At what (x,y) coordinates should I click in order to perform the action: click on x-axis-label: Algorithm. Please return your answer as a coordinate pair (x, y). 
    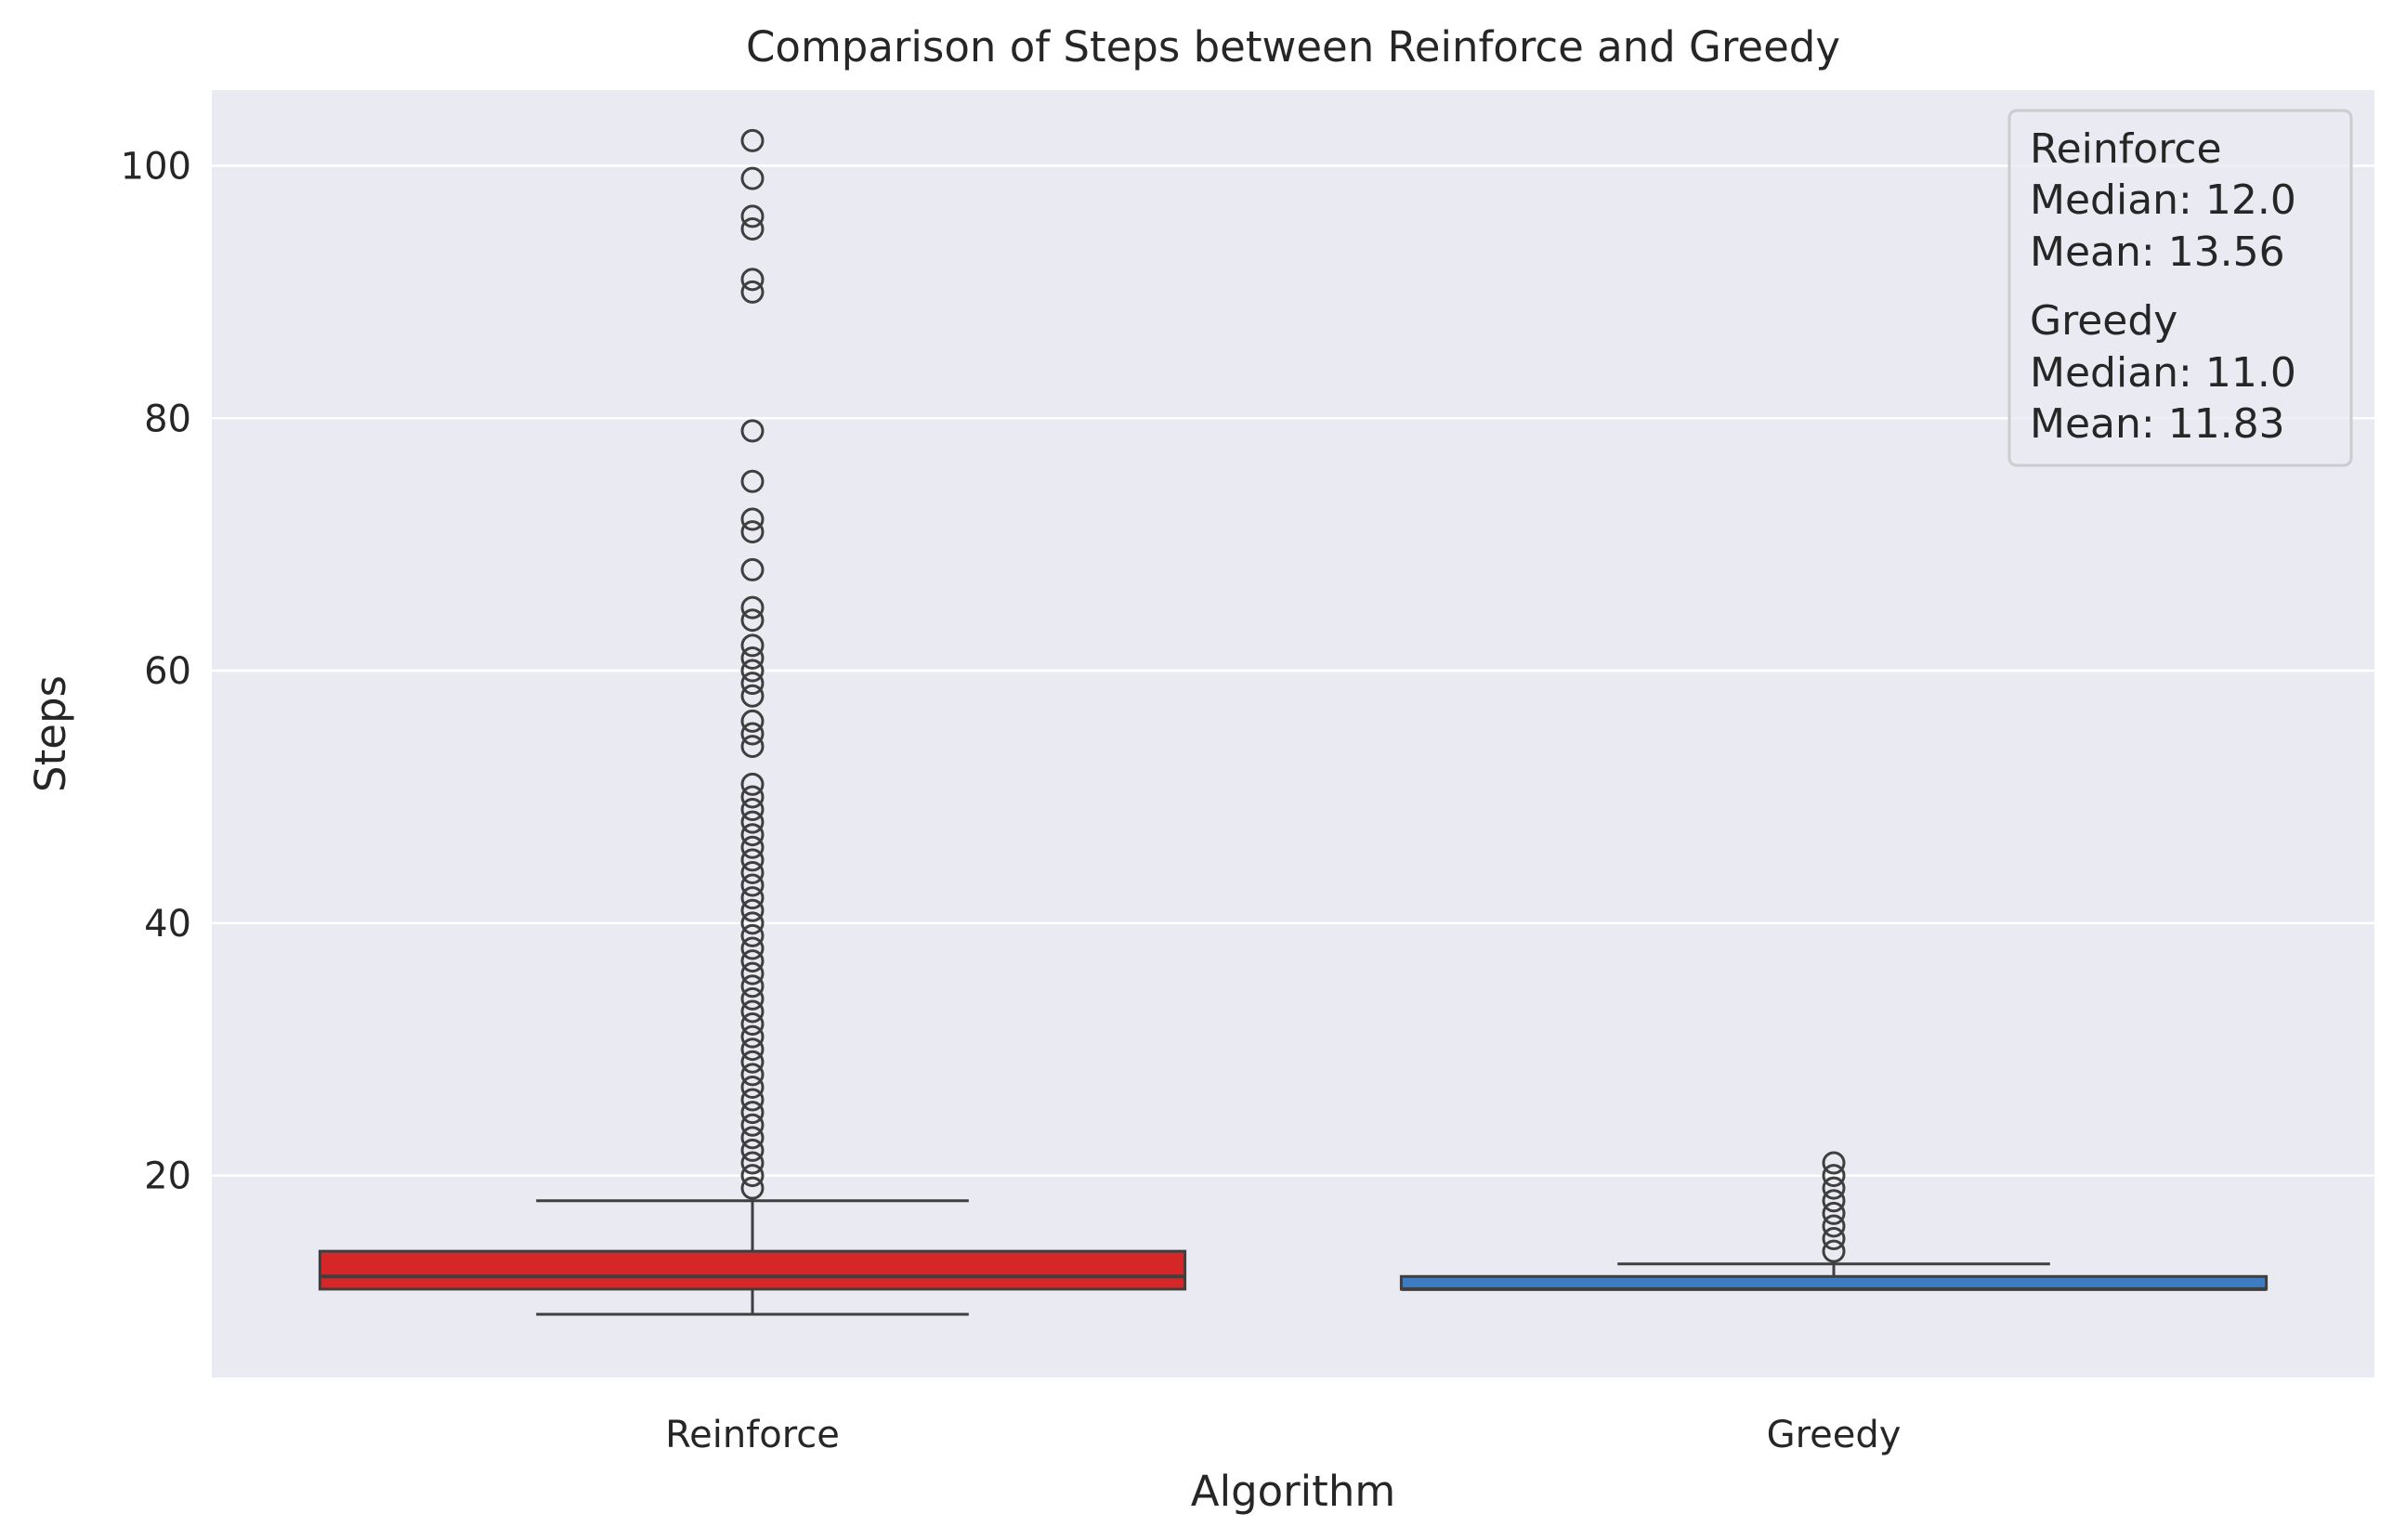
    Looking at the image, I should click on (1293, 1491).